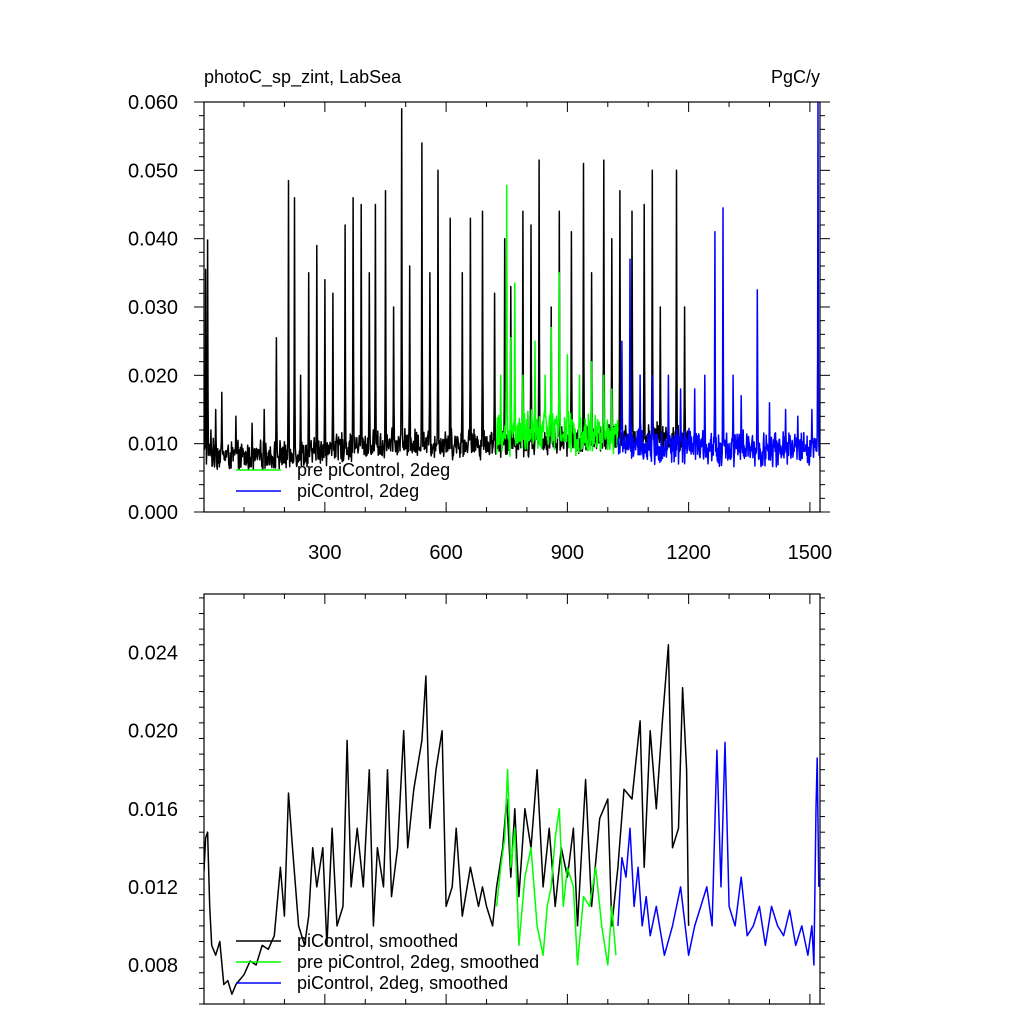  Describe the element at coordinates (810, 553) in the screenshot. I see `x-tick-label: 1500` at that location.